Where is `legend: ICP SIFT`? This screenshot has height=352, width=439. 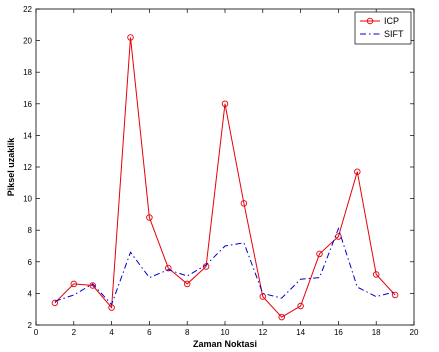 legend: ICP SIFT is located at coordinates (383, 28).